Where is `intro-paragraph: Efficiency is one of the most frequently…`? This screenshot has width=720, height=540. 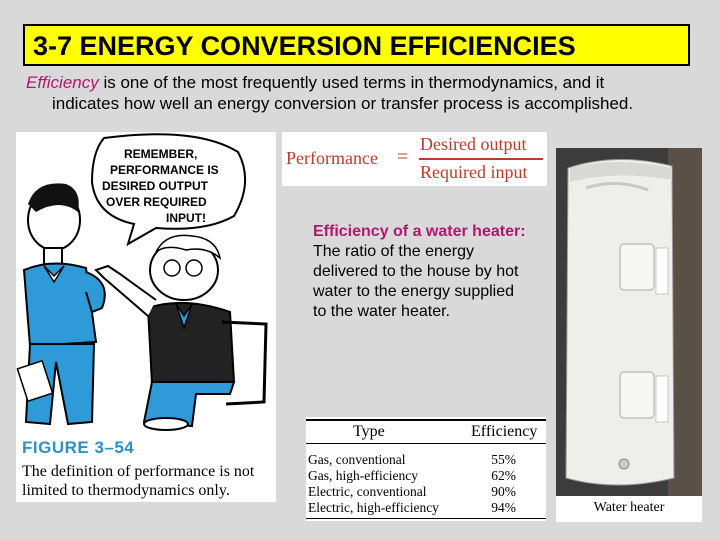
intro-paragraph: Efficiency is one of the most frequently… is located at coordinates (366, 93).